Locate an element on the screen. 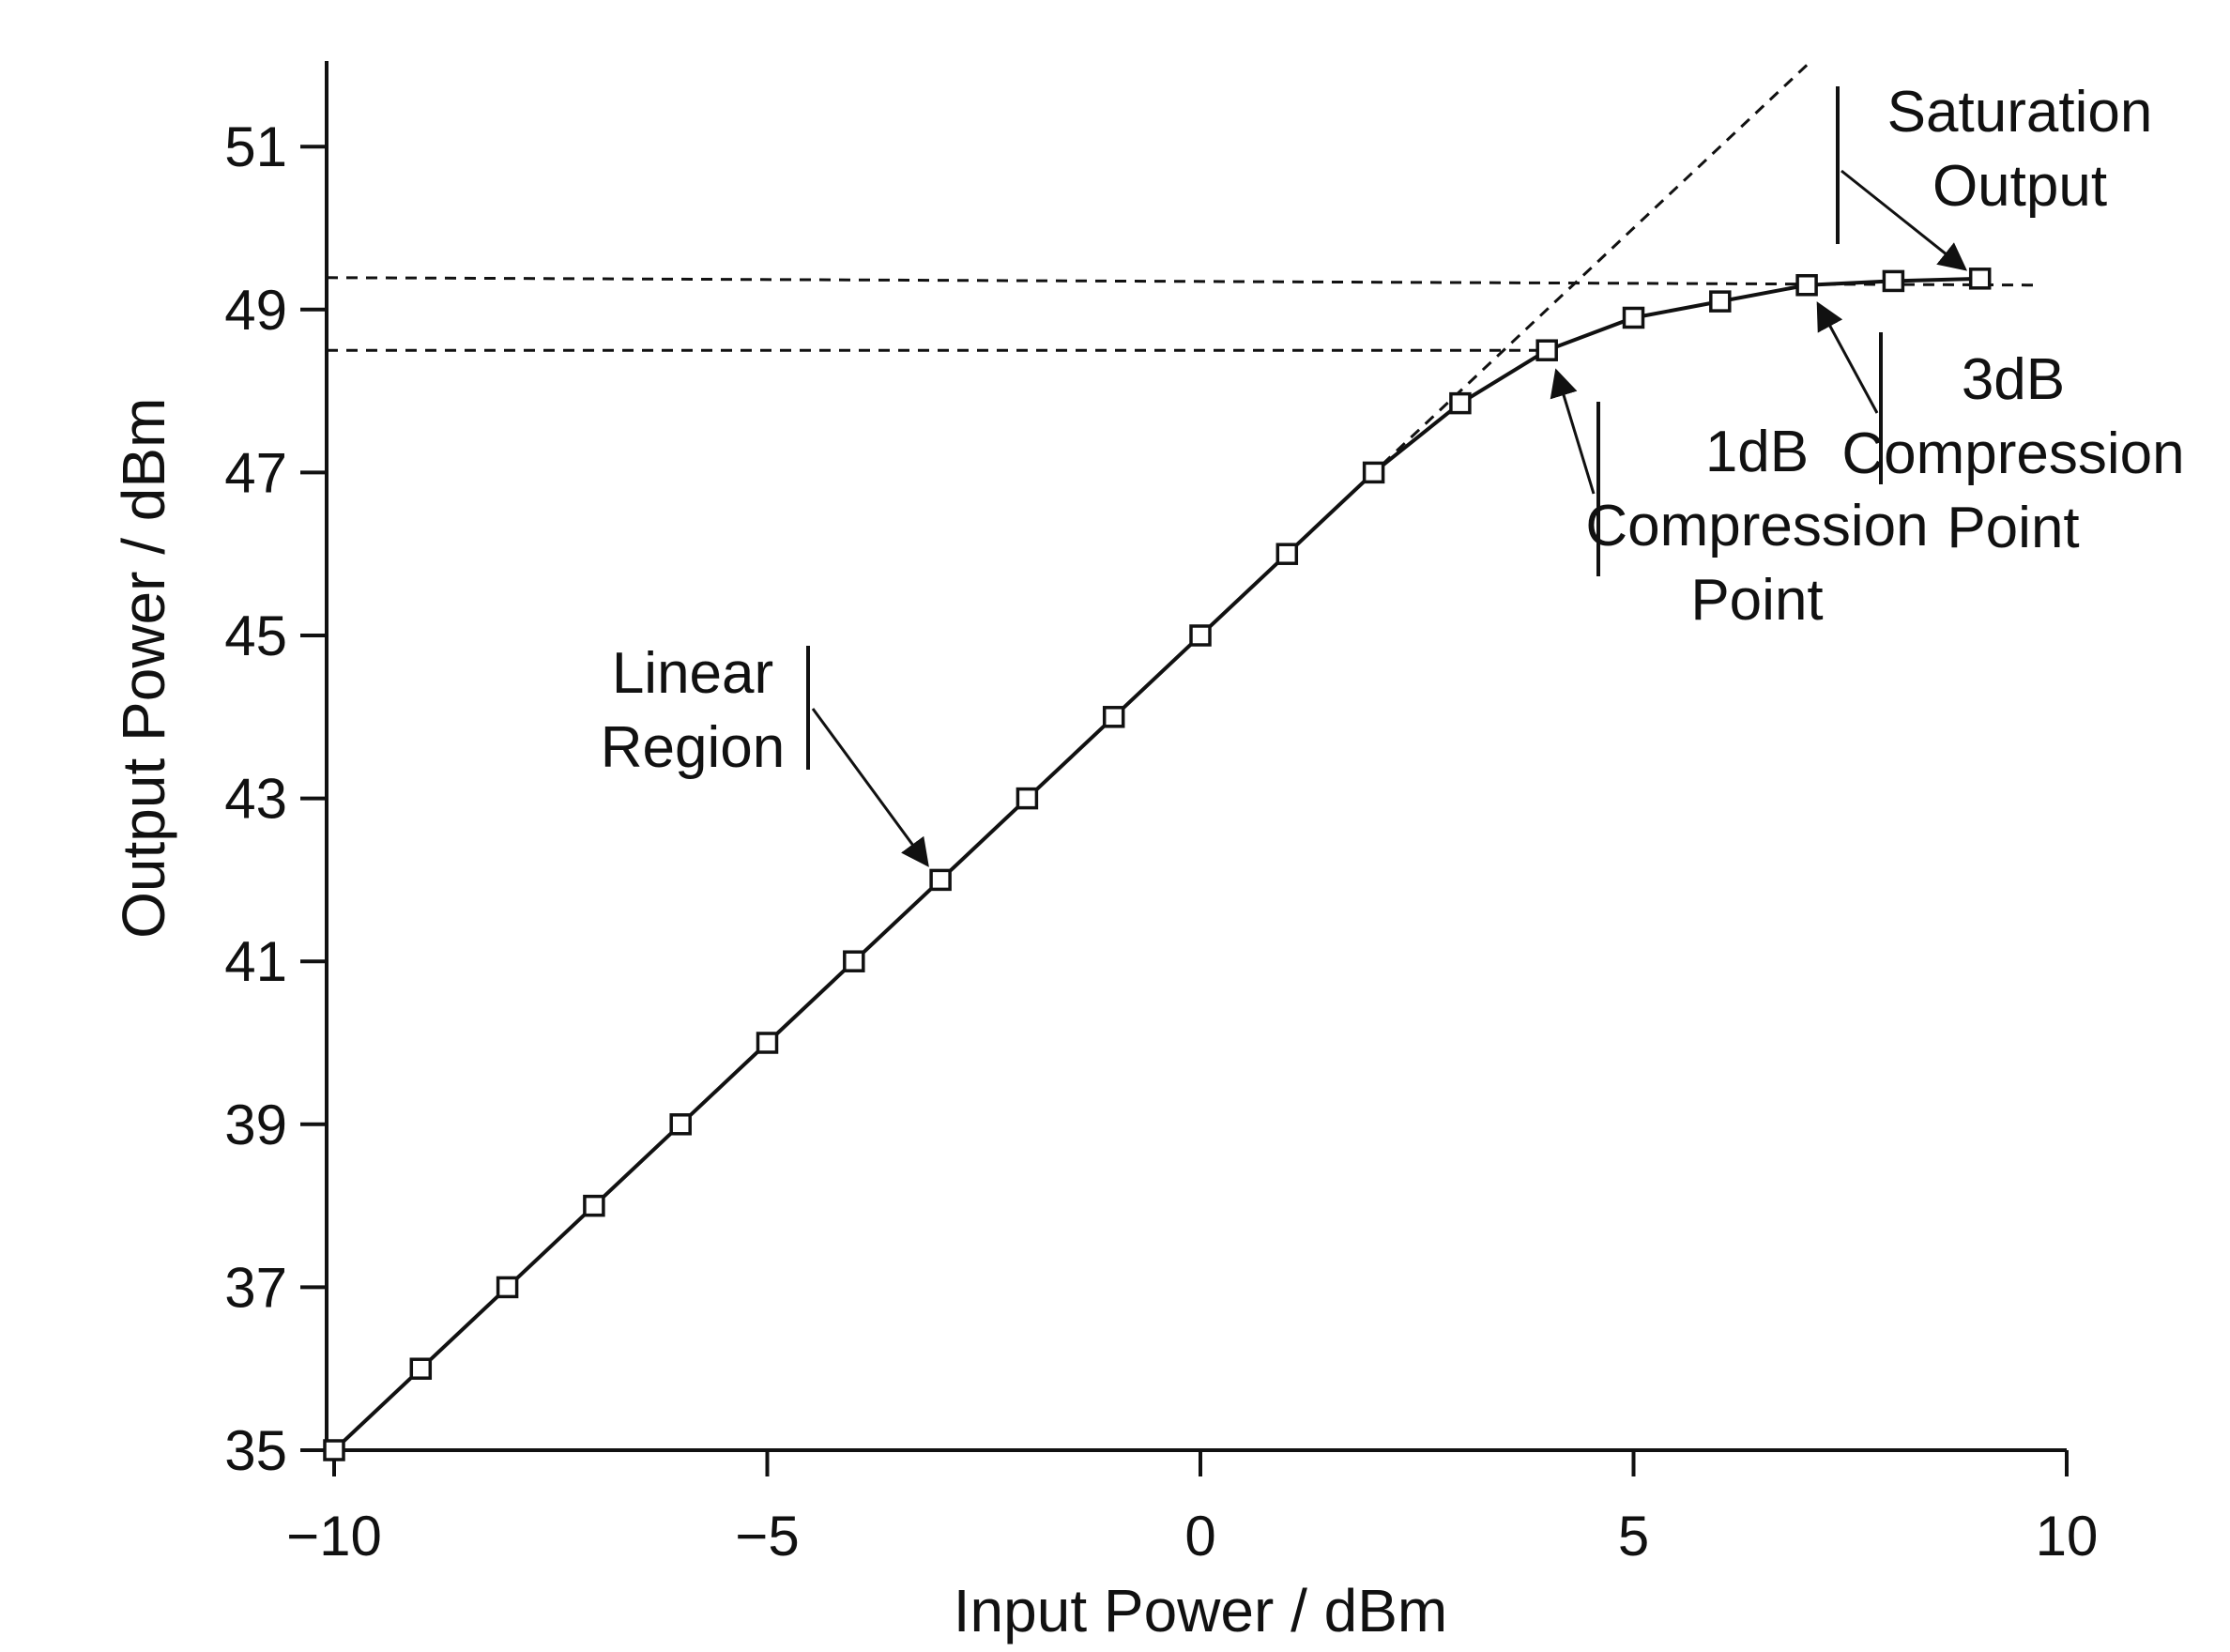 This screenshot has height=1652, width=2230. annotation-text: Region is located at coordinates (693, 747).